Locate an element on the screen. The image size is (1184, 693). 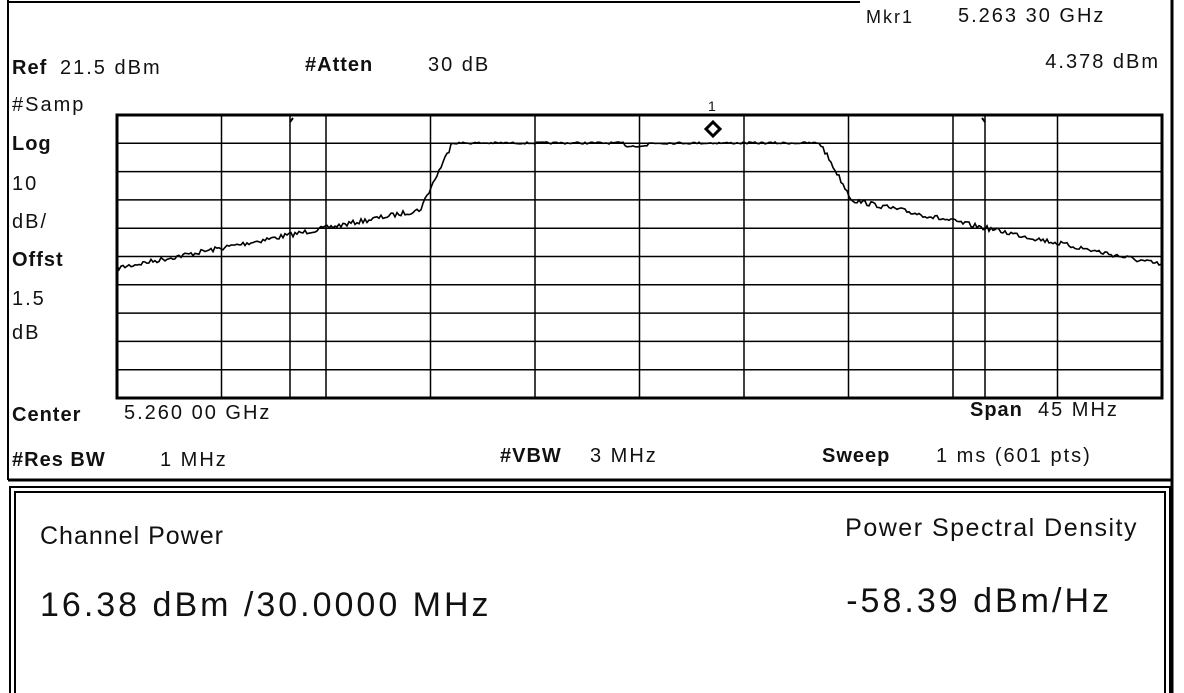
psd-value: -58.39 dBm/Hz is located at coordinates (979, 601).